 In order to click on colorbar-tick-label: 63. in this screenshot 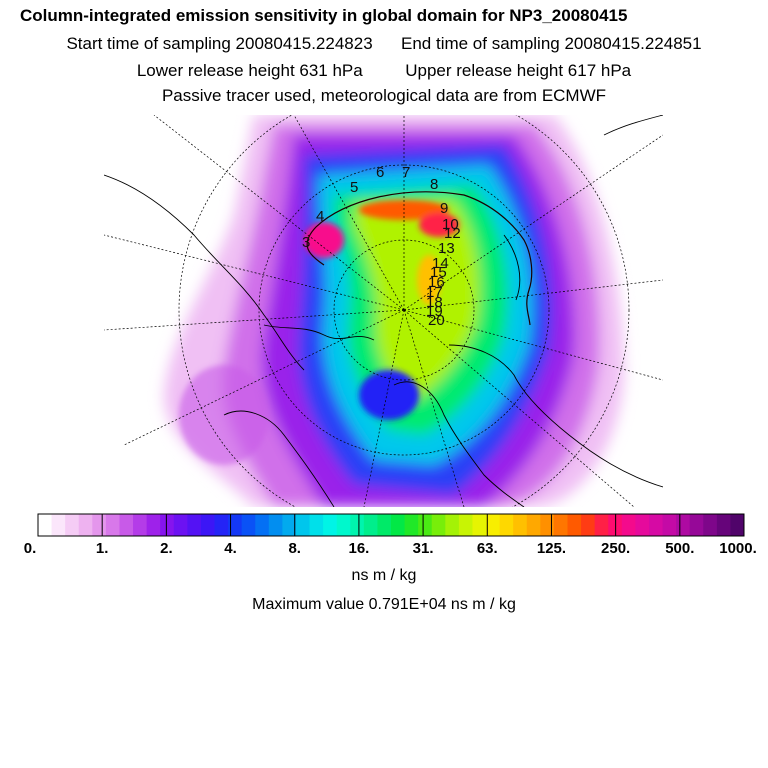, I will do `click(487, 548)`.